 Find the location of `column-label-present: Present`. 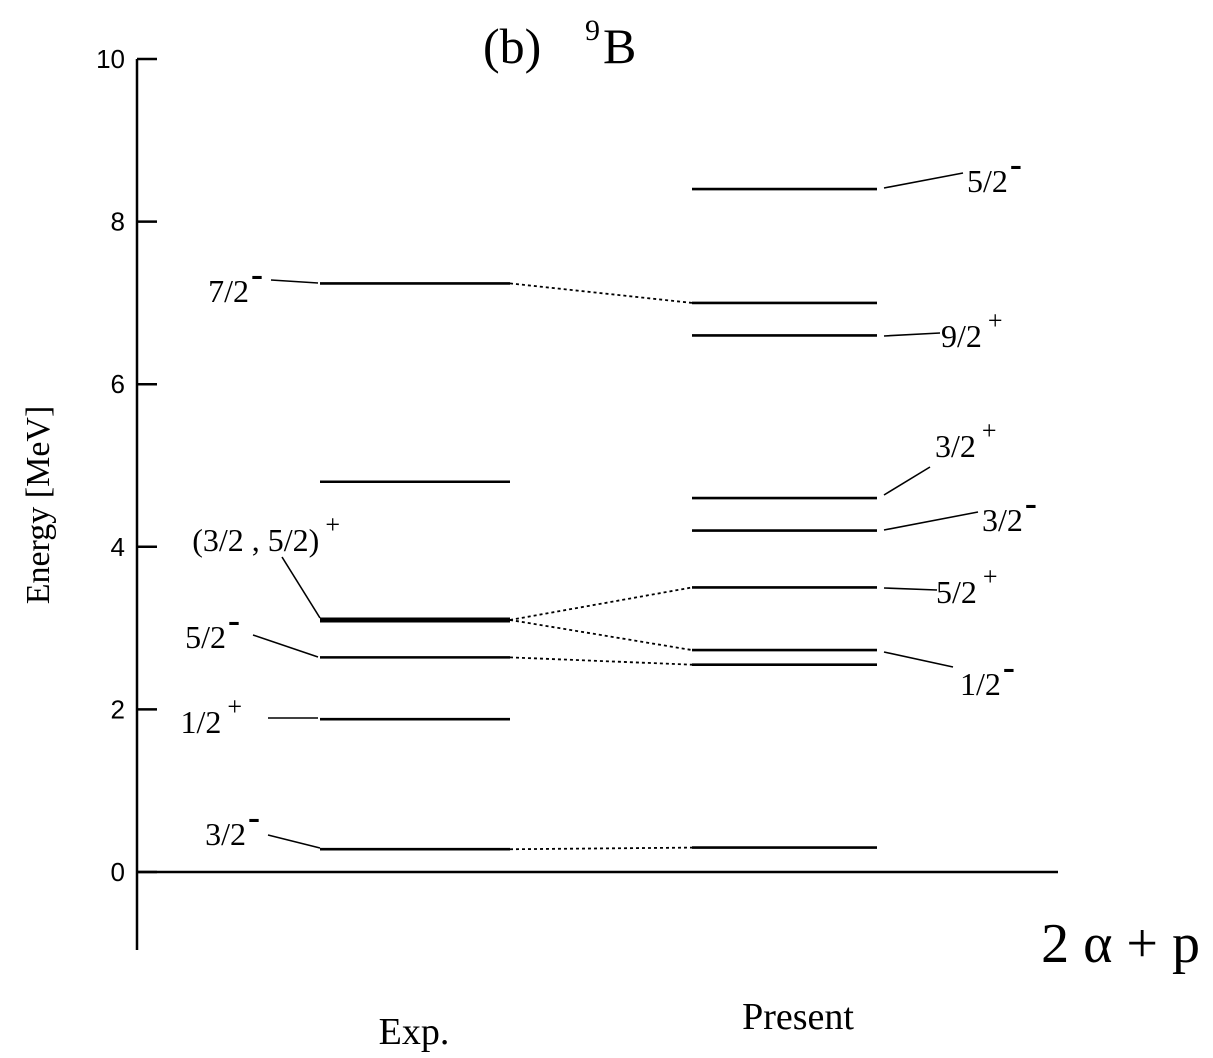

column-label-present: Present is located at coordinates (798, 1017).